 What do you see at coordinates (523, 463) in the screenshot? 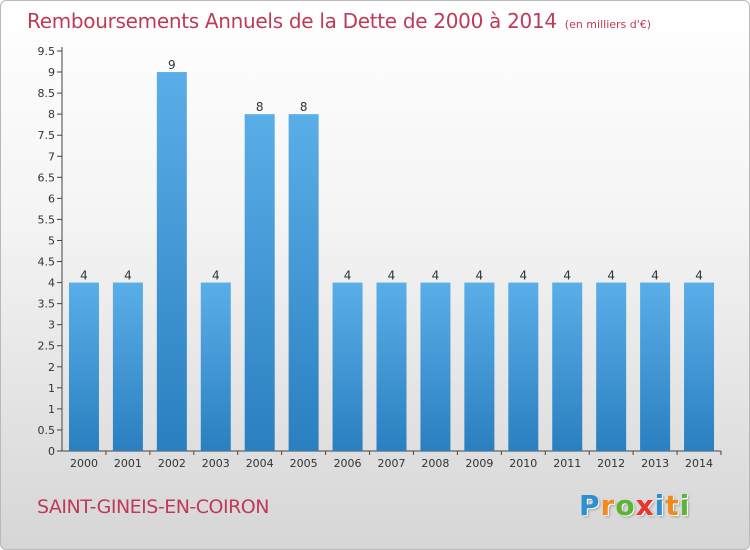
I see `x-tick-label: 2010` at bounding box center [523, 463].